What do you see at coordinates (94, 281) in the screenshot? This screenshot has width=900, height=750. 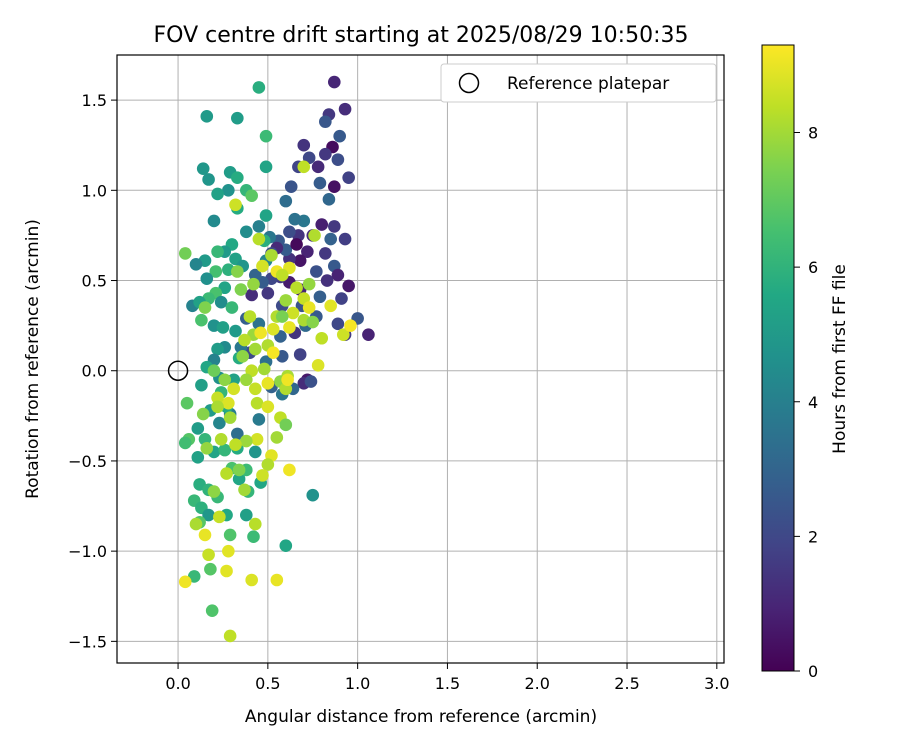 I see `y-tick-label: 0.5` at bounding box center [94, 281].